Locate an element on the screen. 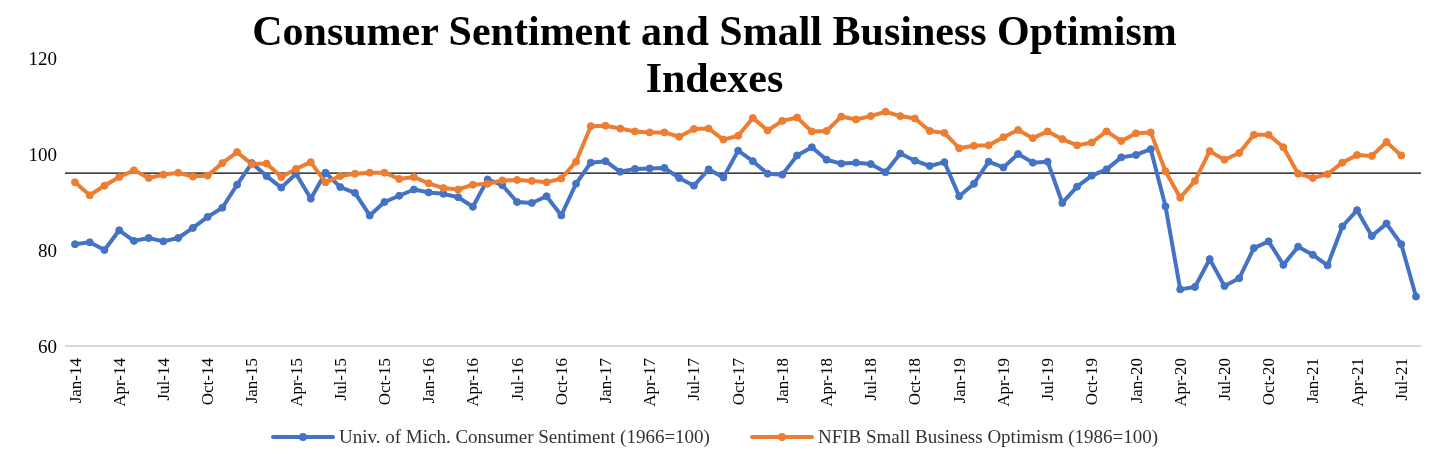 The image size is (1429, 462). x-tick-label: Apr-14 is located at coordinates (119, 382).